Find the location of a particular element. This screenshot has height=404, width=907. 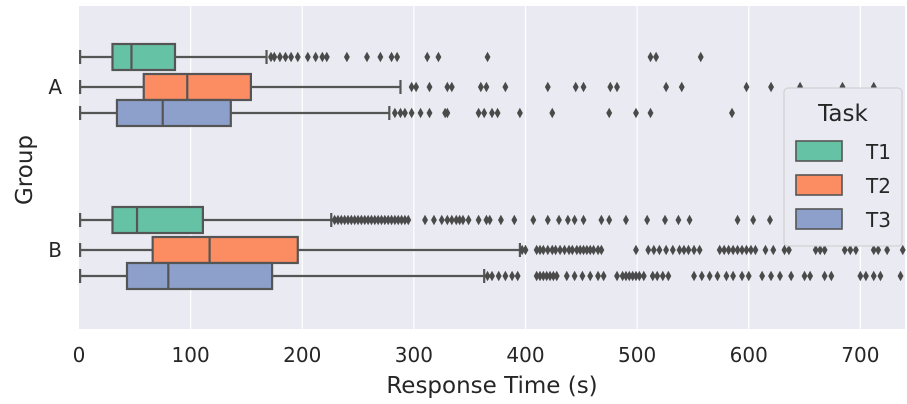

legend-frame is located at coordinates (843, 167).